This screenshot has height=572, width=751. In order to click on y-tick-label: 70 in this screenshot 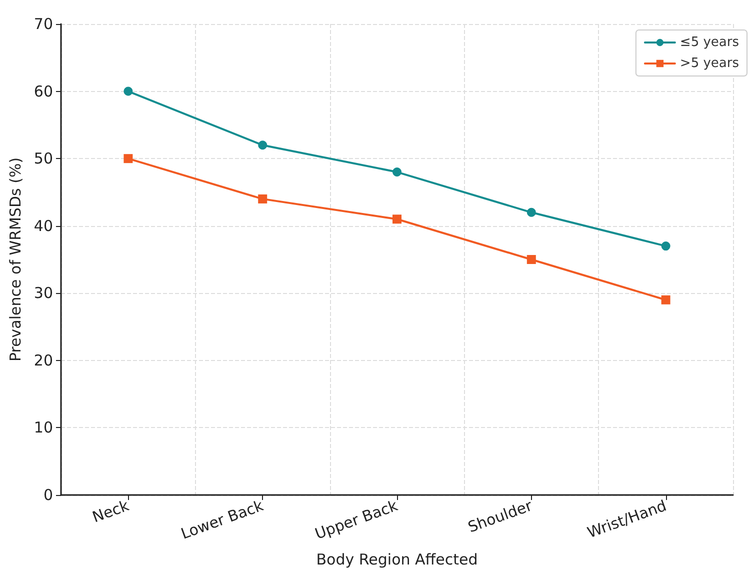, I will do `click(43, 24)`.